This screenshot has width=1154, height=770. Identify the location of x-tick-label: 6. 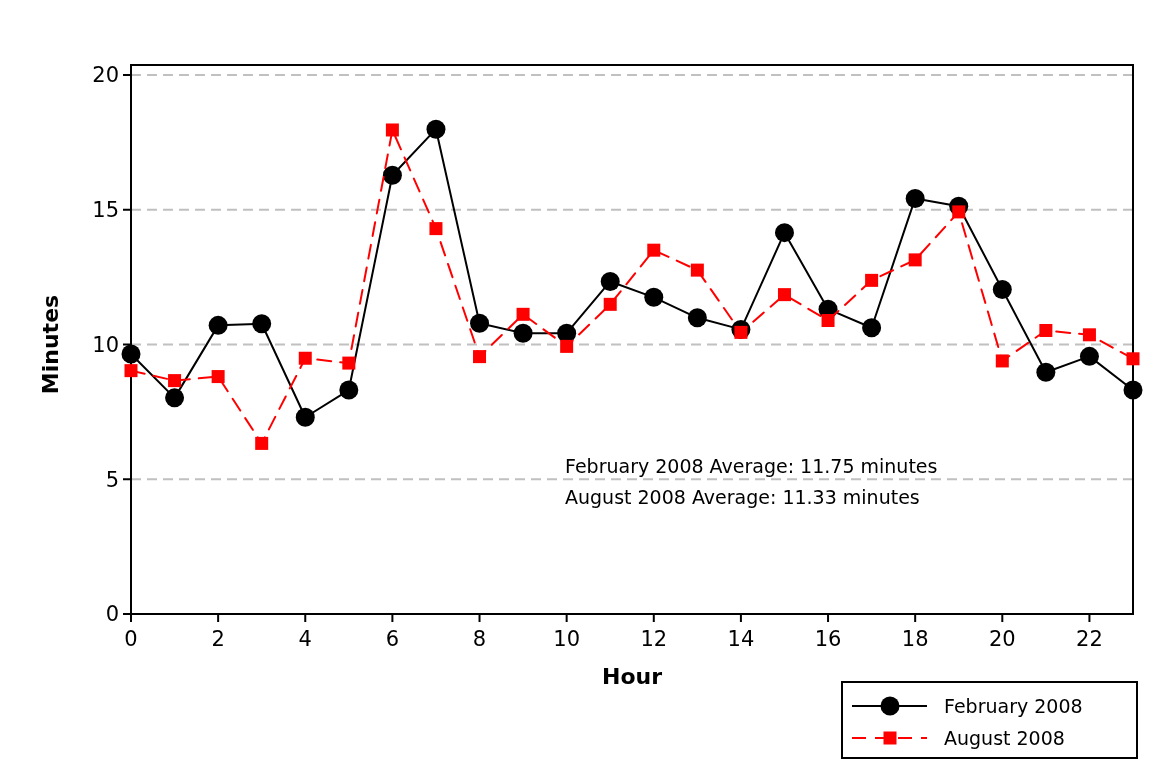
(392, 639).